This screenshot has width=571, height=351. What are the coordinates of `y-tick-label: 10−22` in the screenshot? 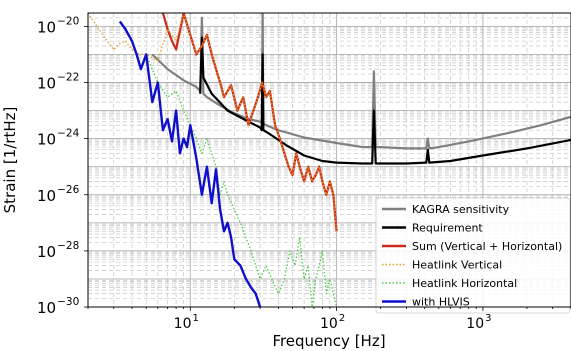 It's located at (58, 82).